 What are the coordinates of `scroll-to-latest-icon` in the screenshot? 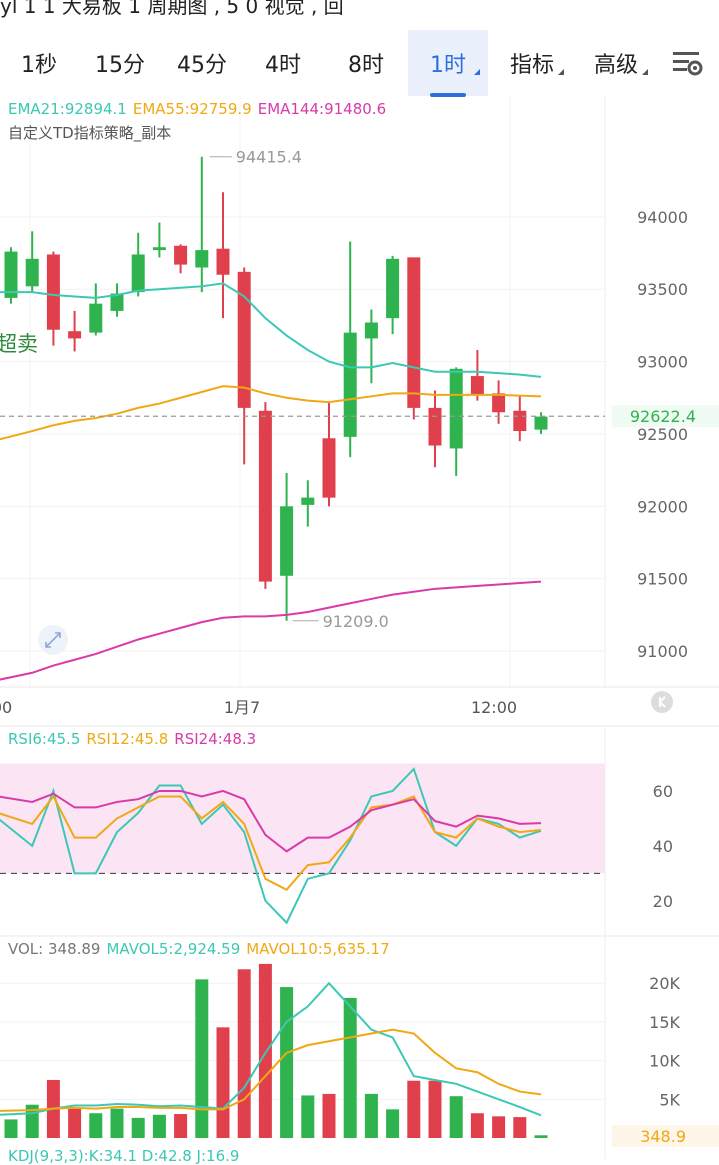 It's located at (662, 702).